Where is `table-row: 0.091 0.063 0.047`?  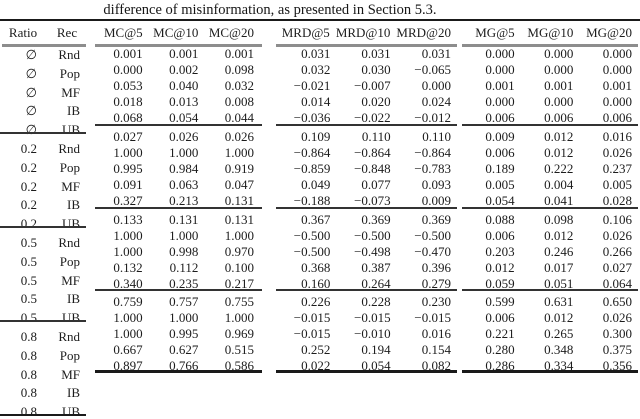 table-row: 0.091 0.063 0.047 is located at coordinates (178, 185).